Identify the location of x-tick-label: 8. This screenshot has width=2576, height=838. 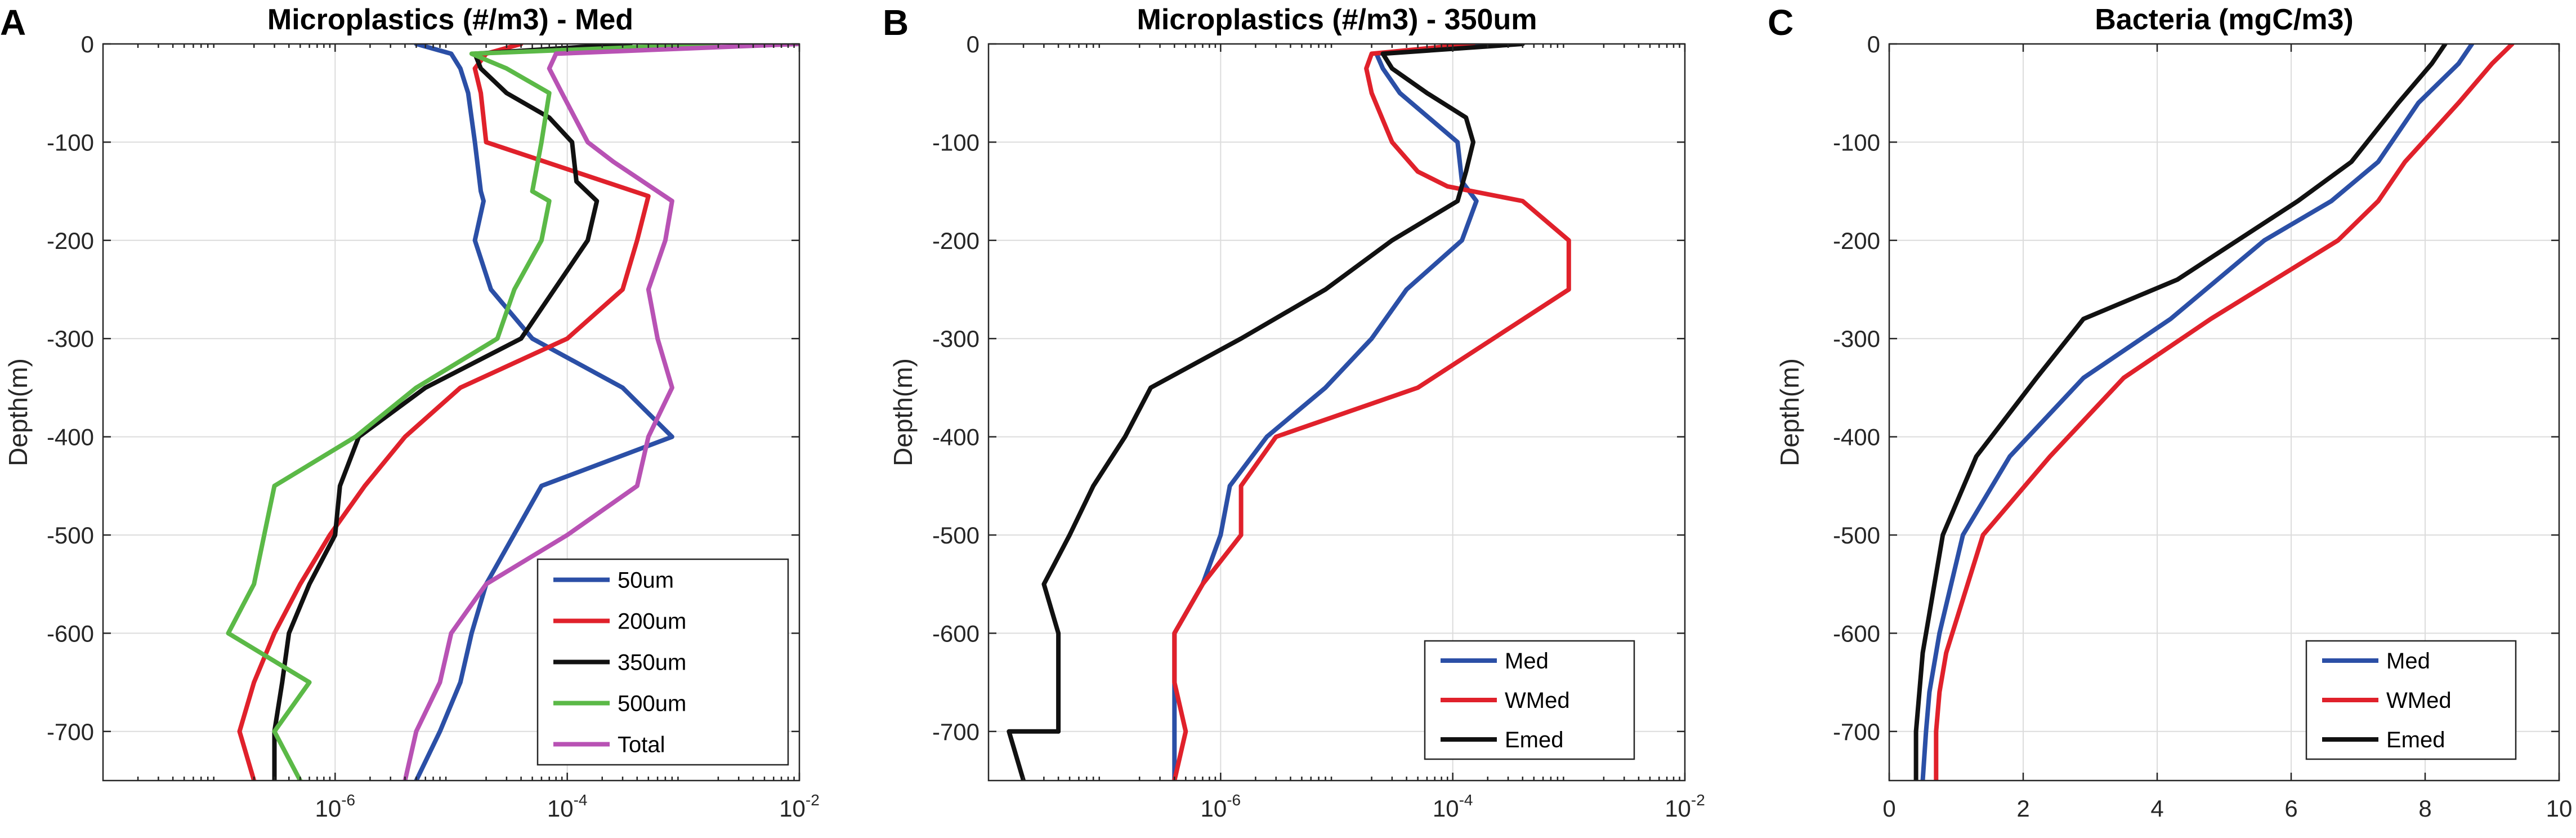
(2424, 808).